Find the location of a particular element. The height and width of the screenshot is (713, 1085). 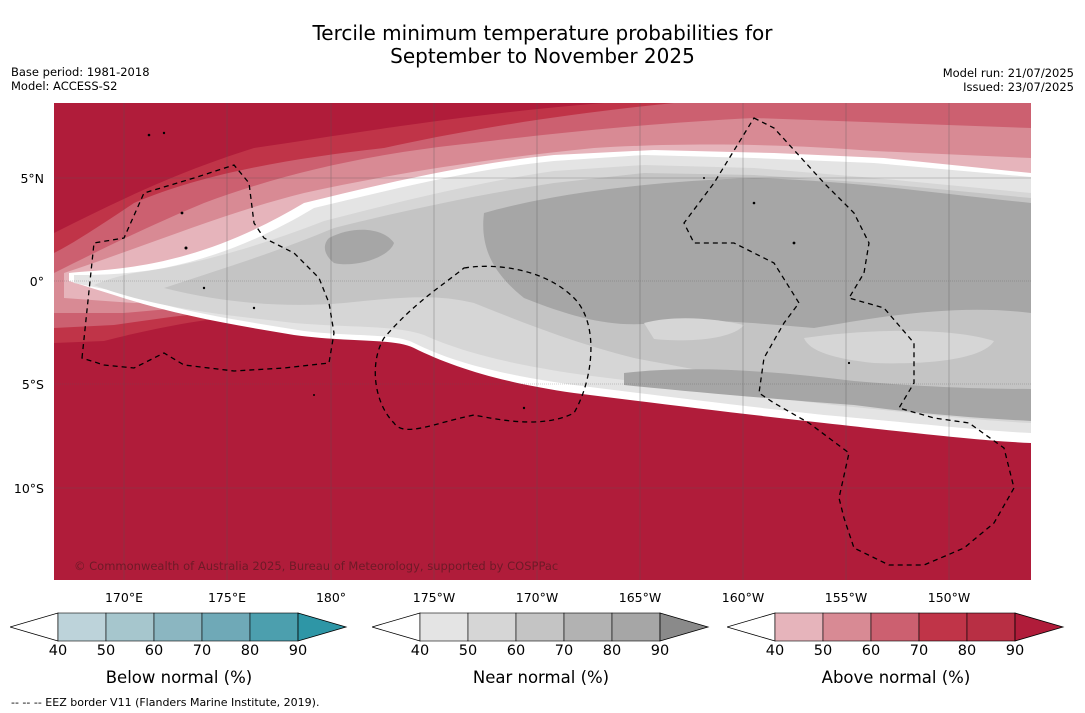

cb2-tick-40: 40 is located at coordinates (420, 651).